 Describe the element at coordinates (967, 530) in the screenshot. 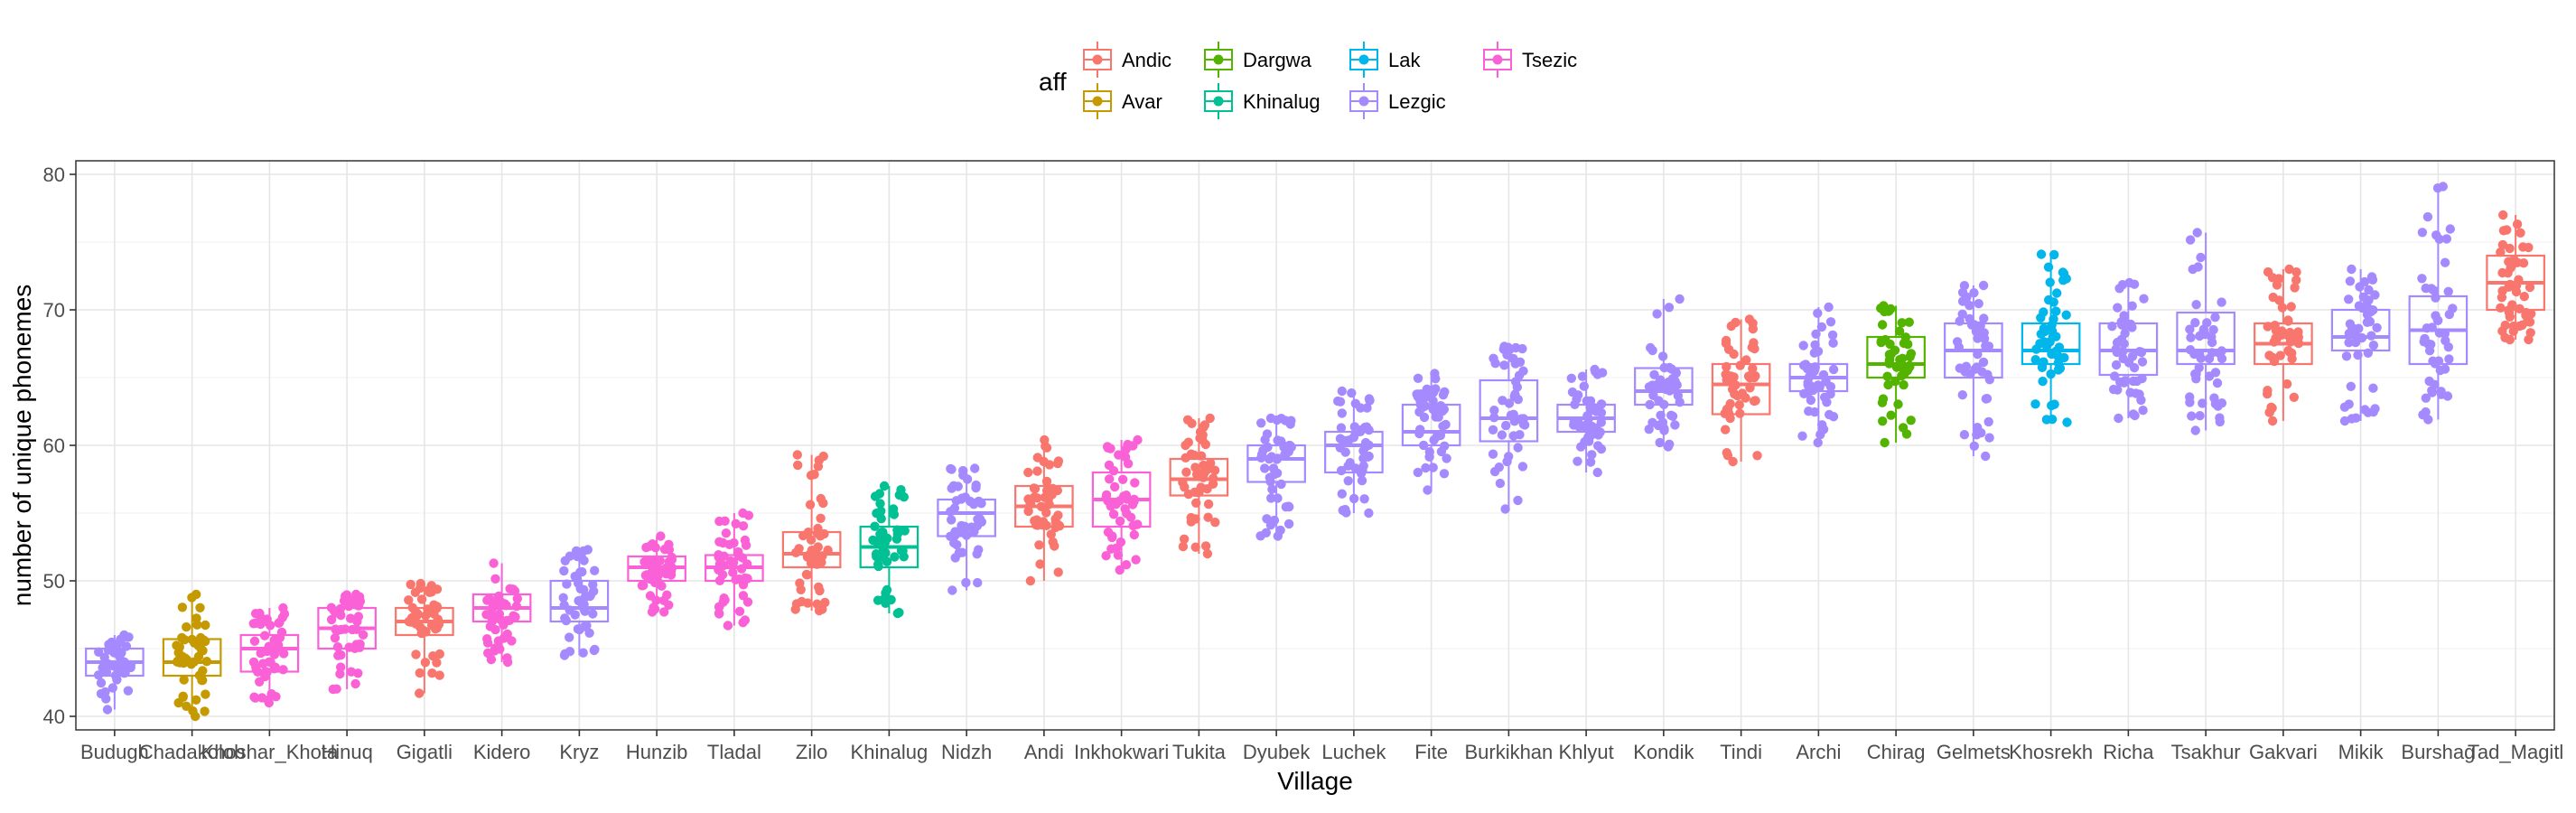

I see `box-Nidzh` at that location.